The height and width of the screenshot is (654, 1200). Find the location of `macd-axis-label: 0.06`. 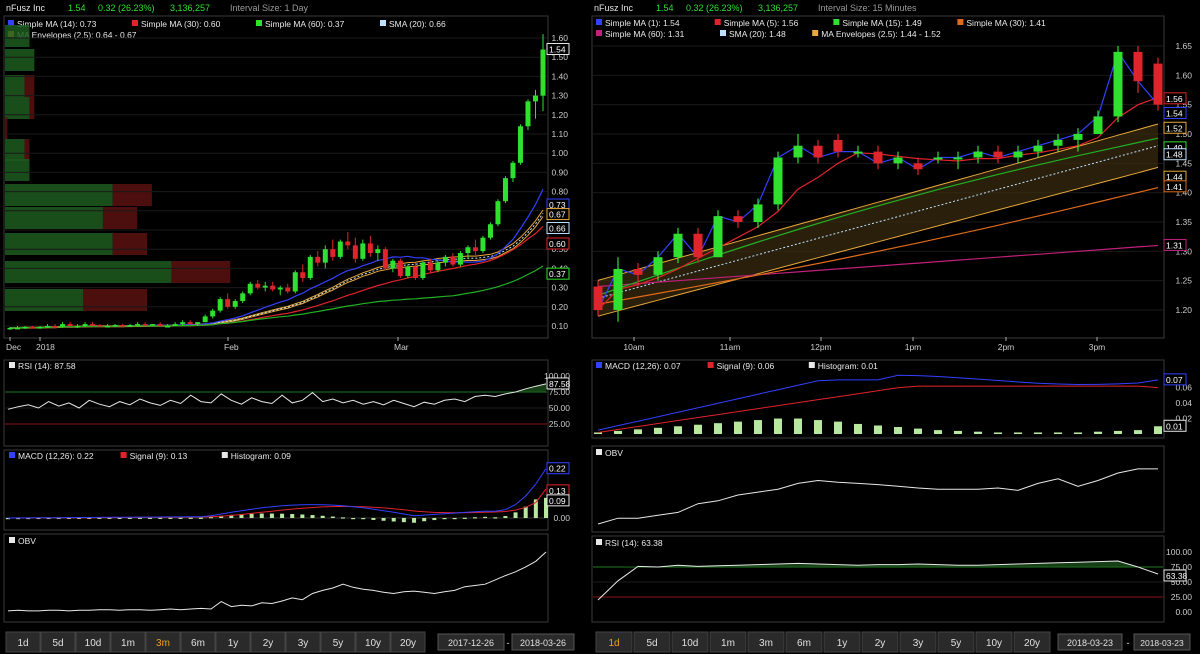

macd-axis-label: 0.06 is located at coordinates (1183, 388).